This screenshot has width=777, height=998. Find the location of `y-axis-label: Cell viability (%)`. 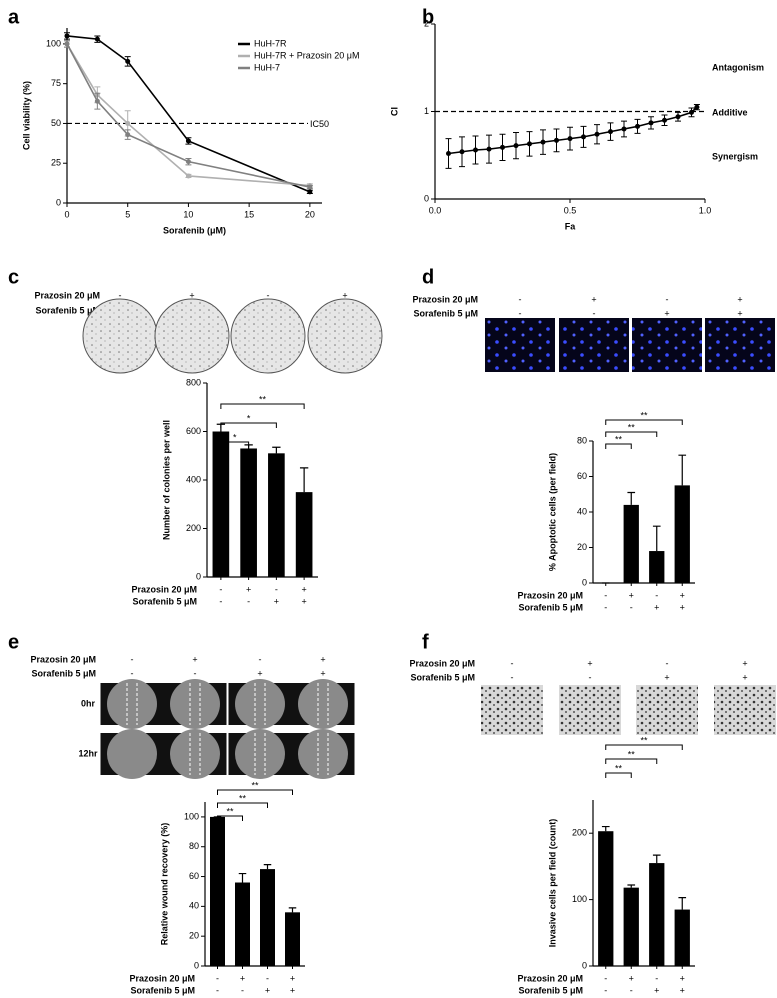

y-axis-label: Cell viability (%) is located at coordinates (26, 115).